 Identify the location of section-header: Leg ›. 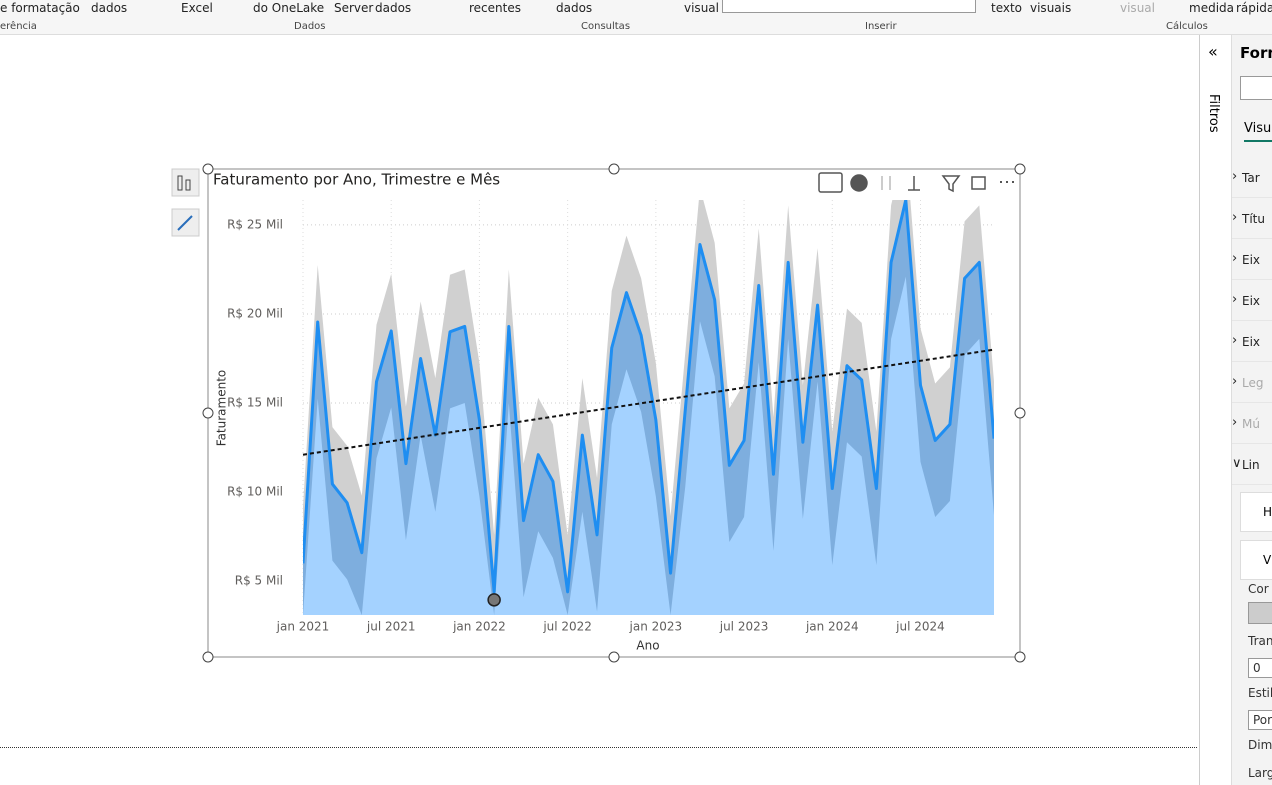
(1252, 382).